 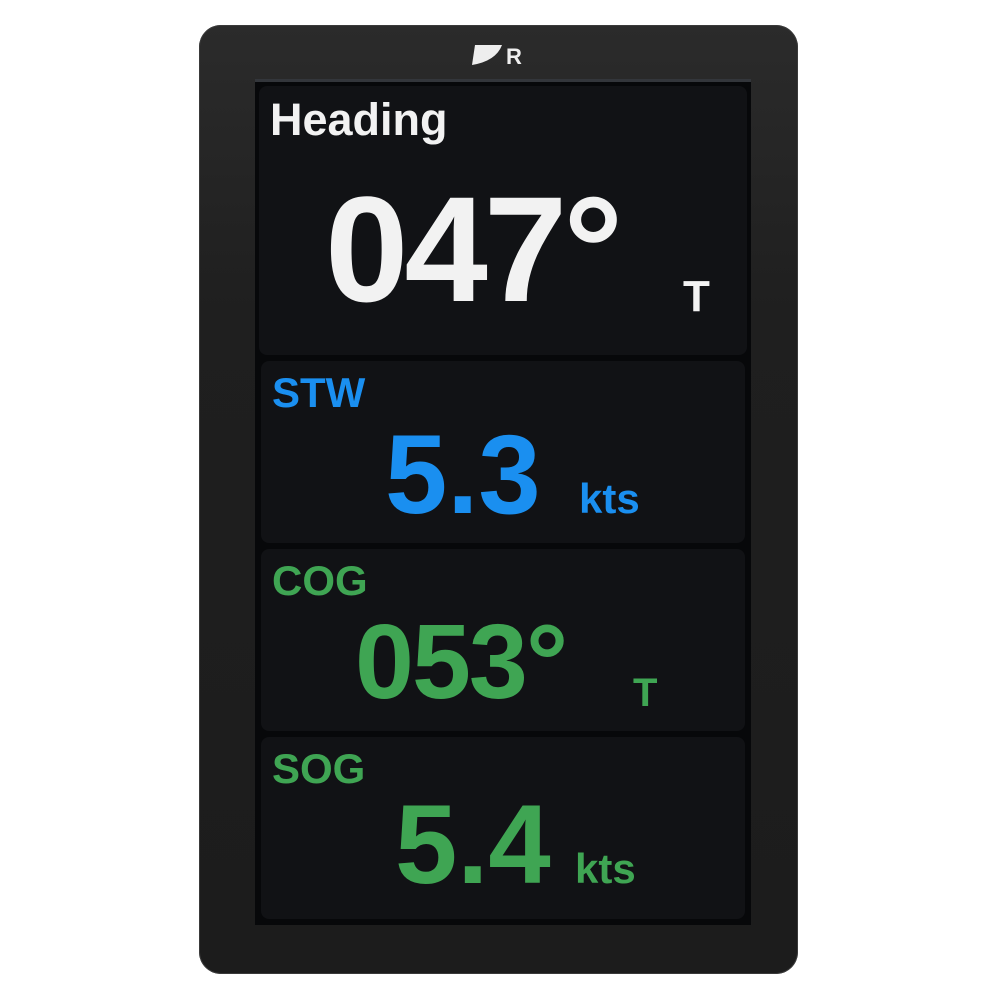 What do you see at coordinates (645, 693) in the screenshot?
I see `cog-unit: T` at bounding box center [645, 693].